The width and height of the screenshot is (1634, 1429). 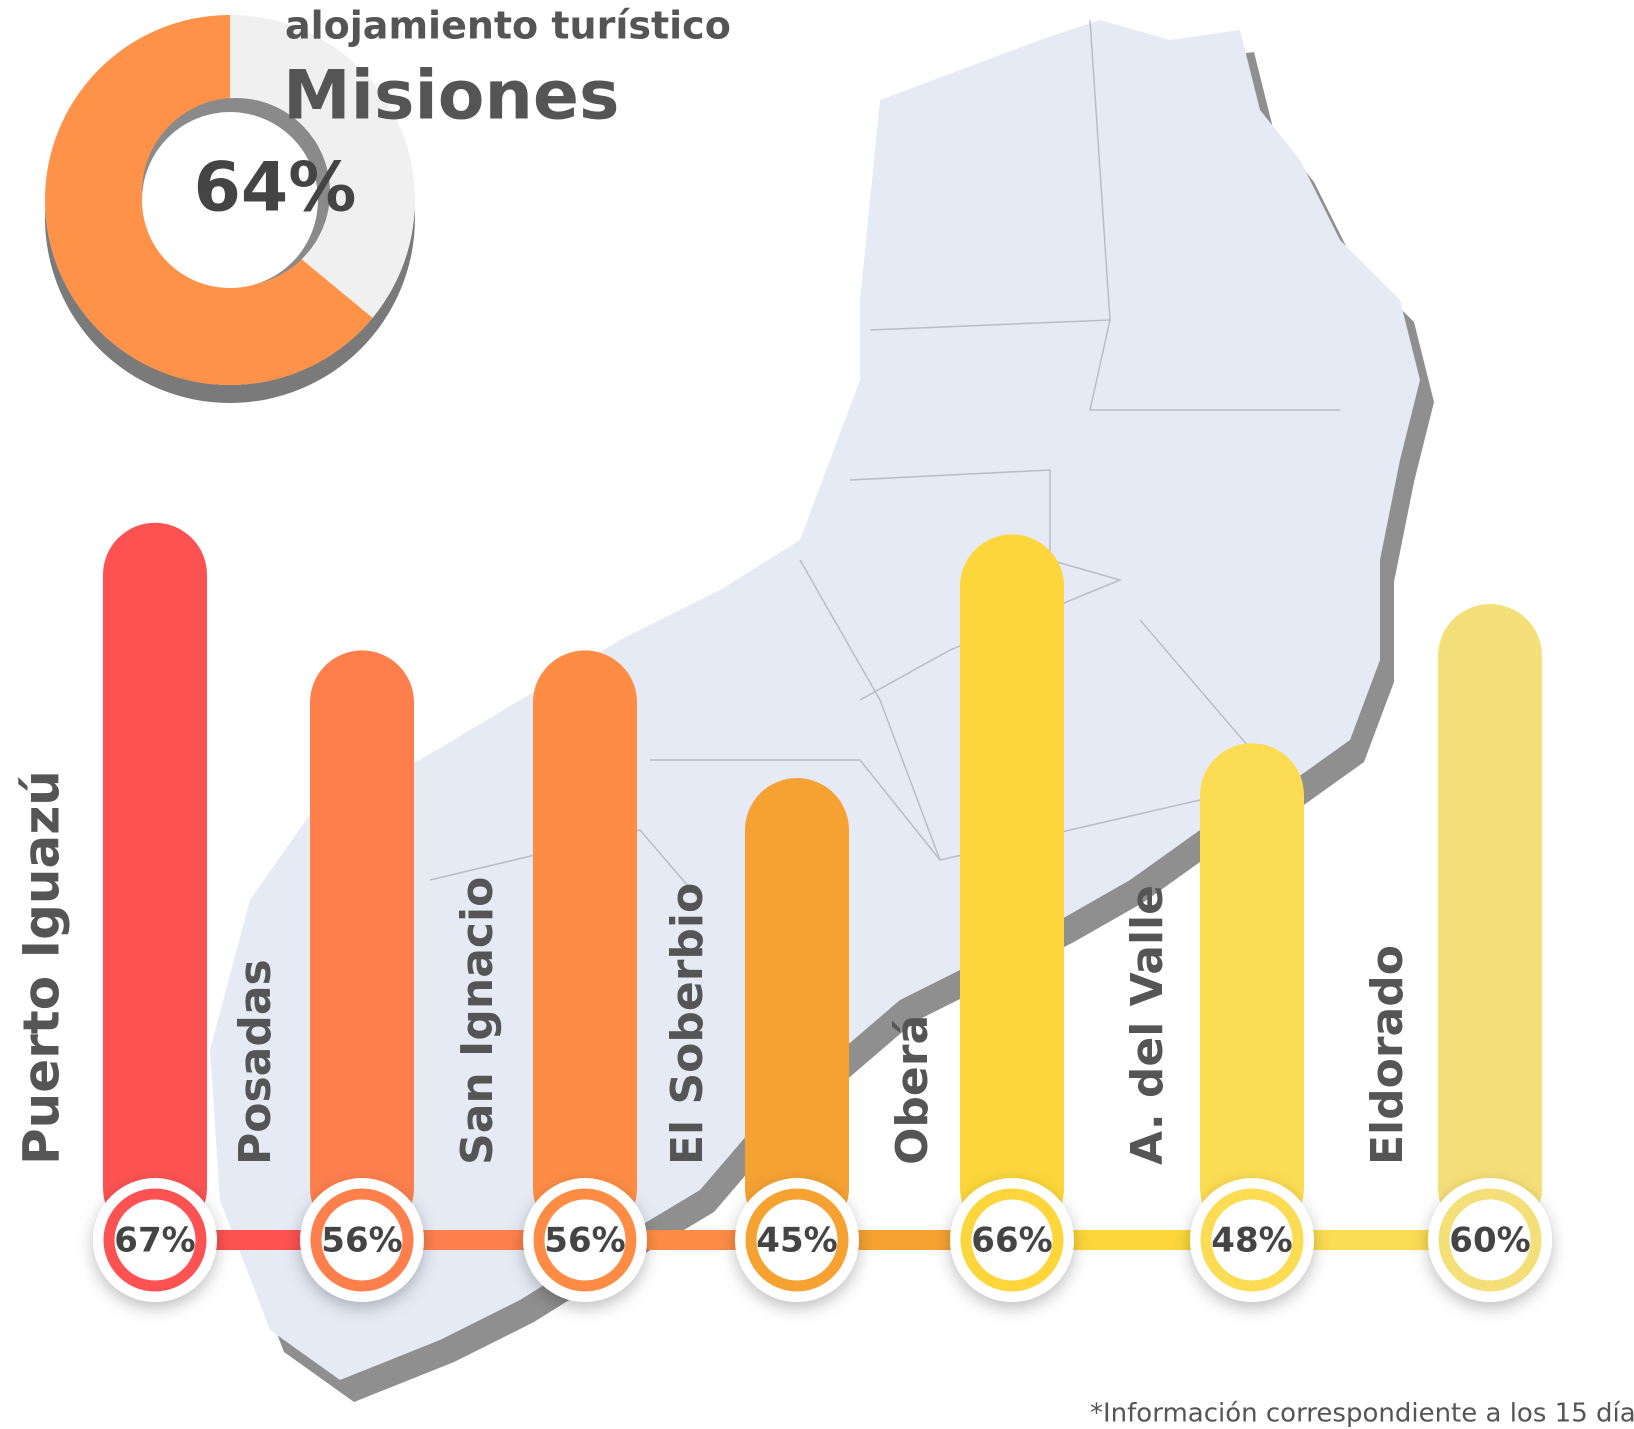 What do you see at coordinates (1147, 1025) in the screenshot?
I see `category-label: A. del Valle` at bounding box center [1147, 1025].